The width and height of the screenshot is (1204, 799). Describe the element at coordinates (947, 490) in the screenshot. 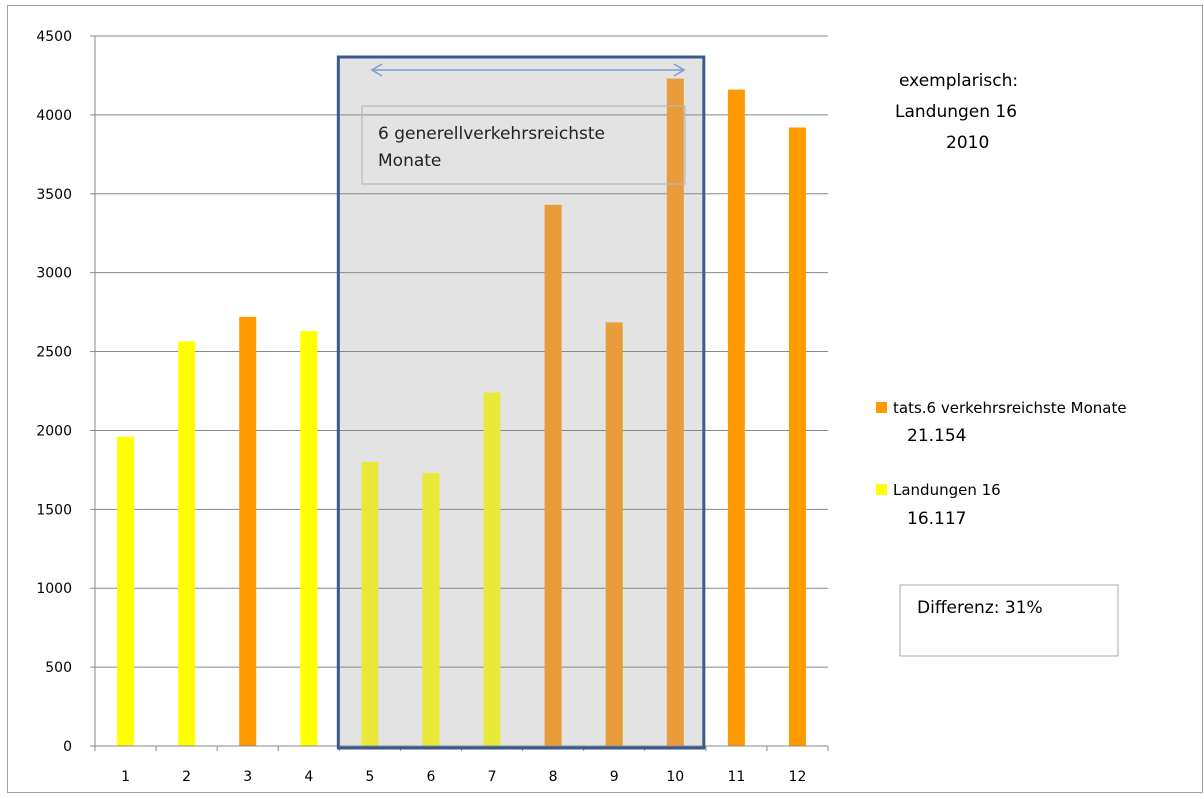

I see `legend-label-yellow: Landungen 16` at that location.